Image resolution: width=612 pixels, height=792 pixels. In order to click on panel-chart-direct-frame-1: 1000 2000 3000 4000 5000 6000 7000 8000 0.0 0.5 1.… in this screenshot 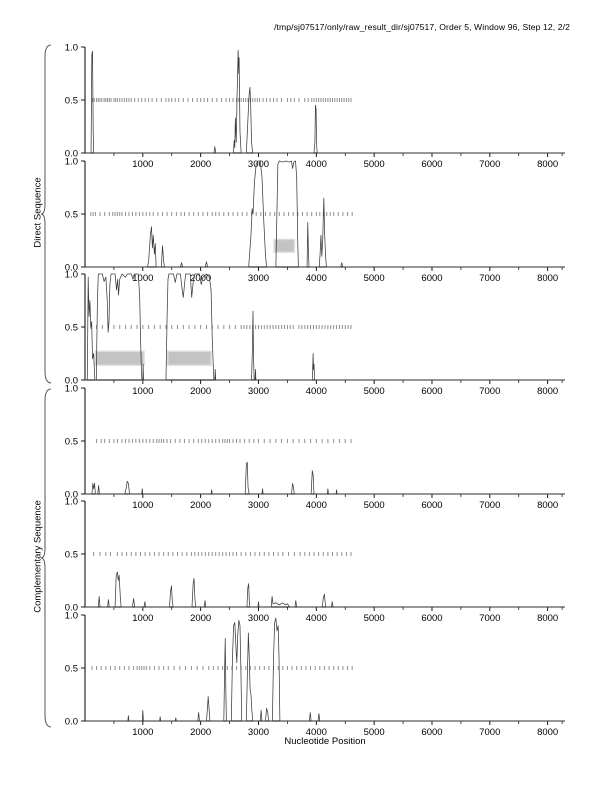, I will do `click(315, 107)`.